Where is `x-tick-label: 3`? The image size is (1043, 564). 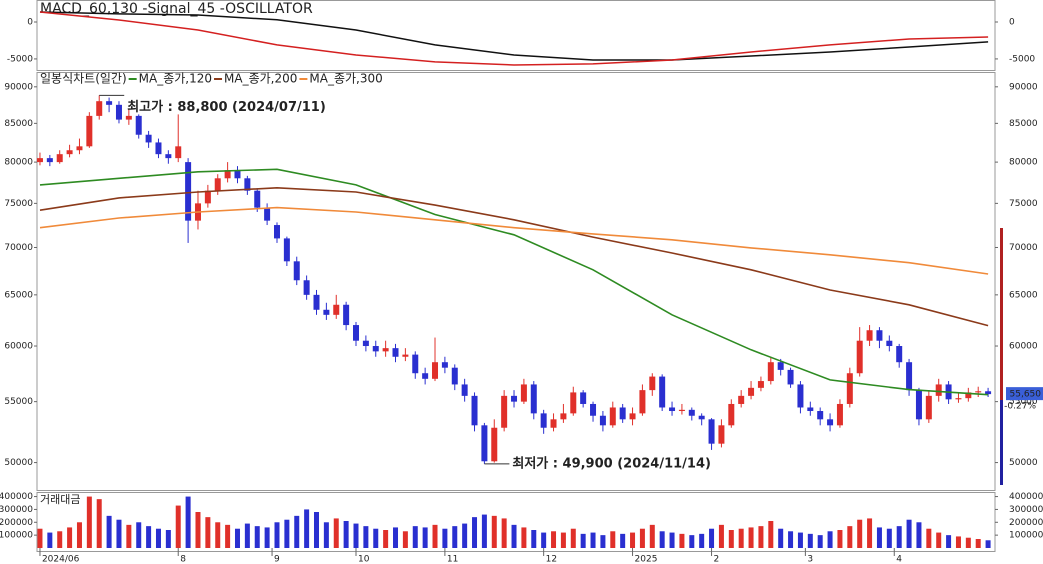 x-tick-label: 3 is located at coordinates (810, 559).